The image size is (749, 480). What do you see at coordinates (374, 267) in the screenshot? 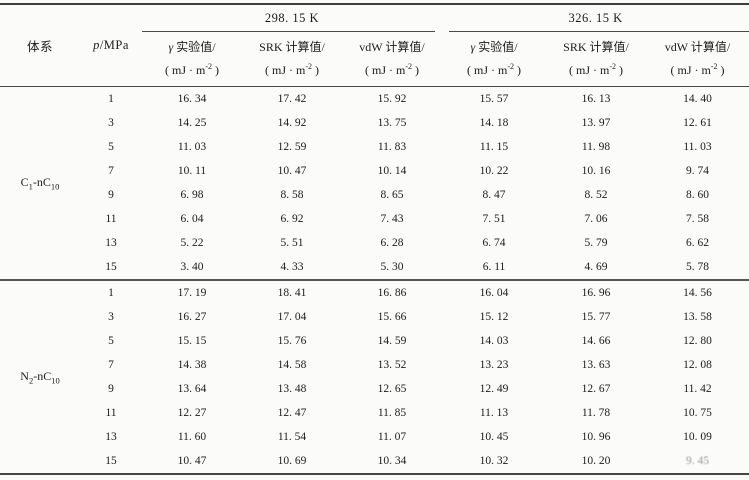
I see `table-row: 15 3. 40 4. 33 5. 30 6. 11 4. 69 5. 78` at bounding box center [374, 267].